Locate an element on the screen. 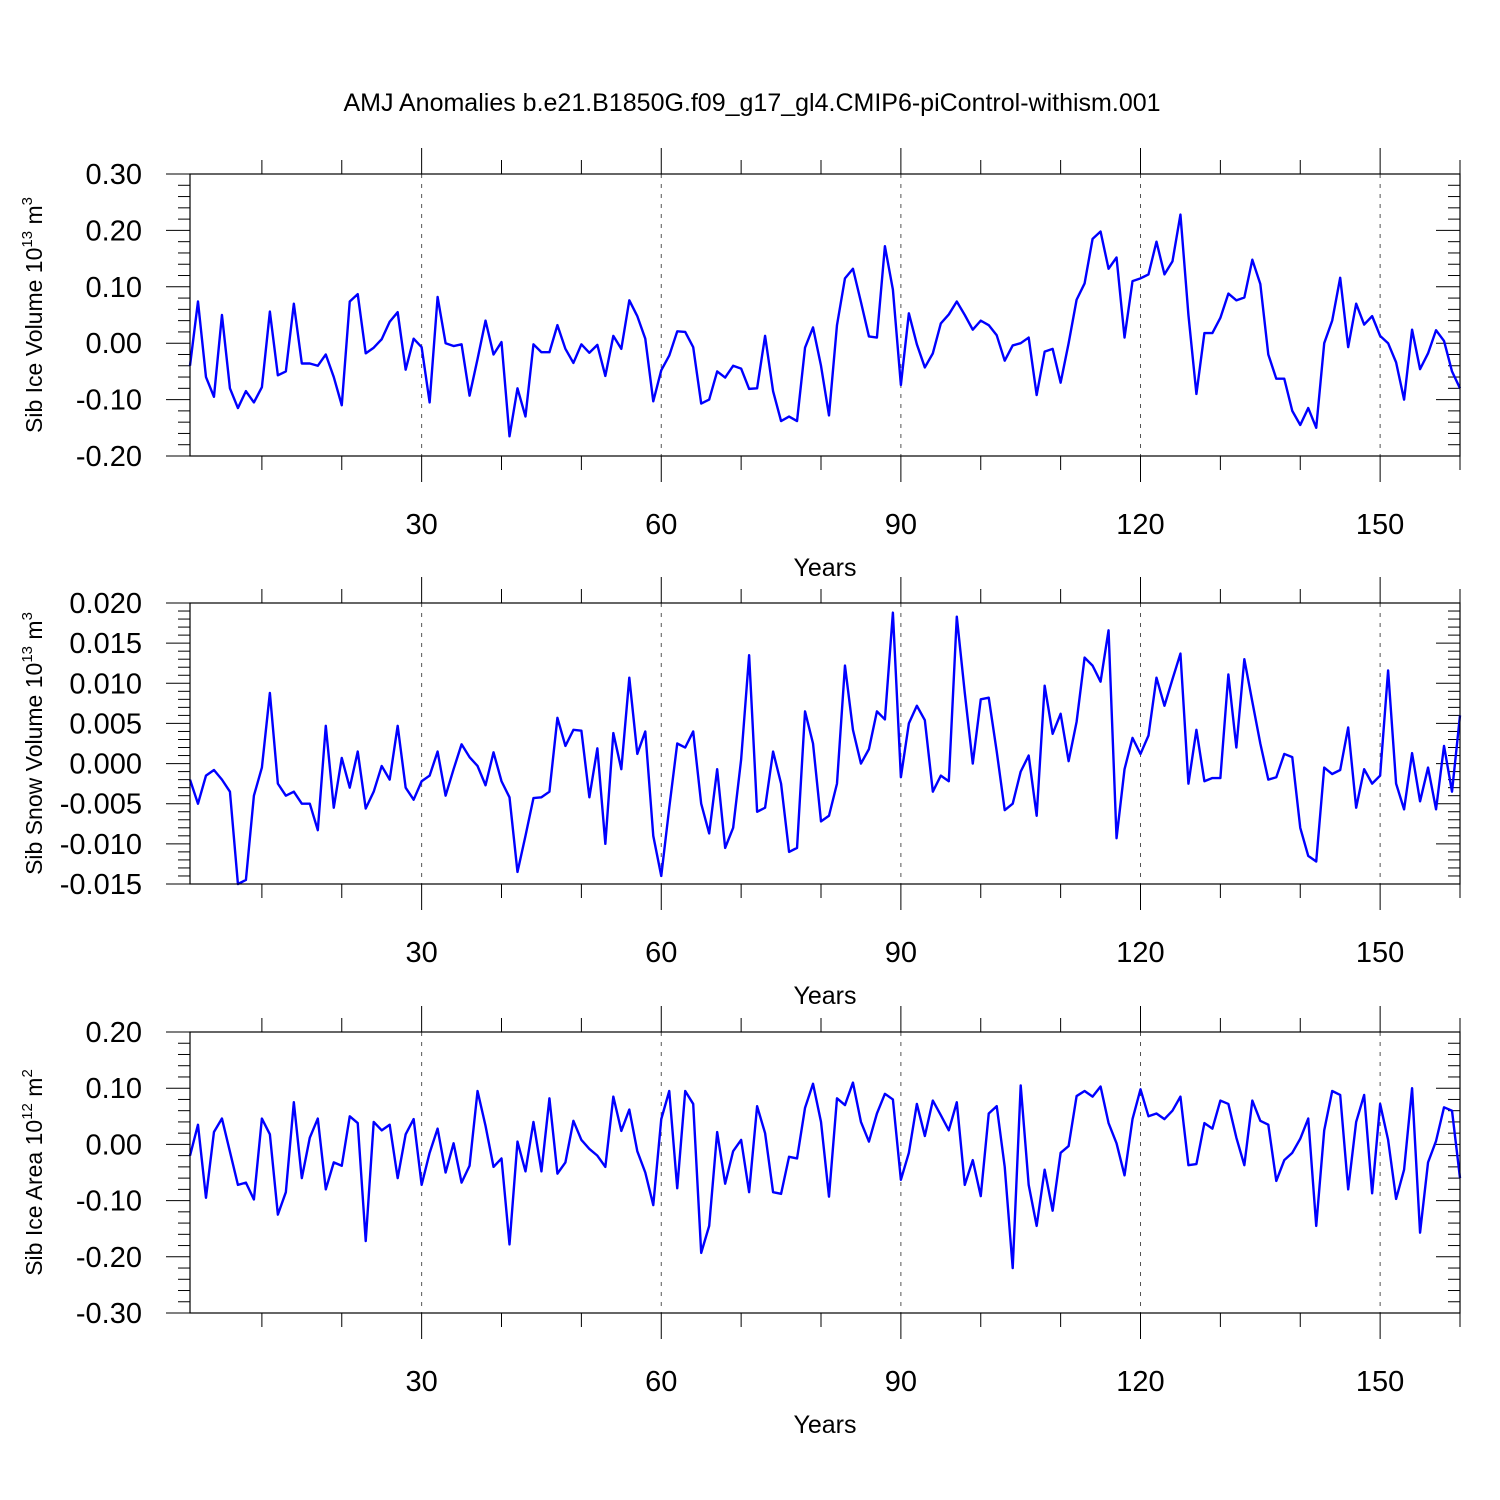  y-tick-label: 0.30 is located at coordinates (114, 175).